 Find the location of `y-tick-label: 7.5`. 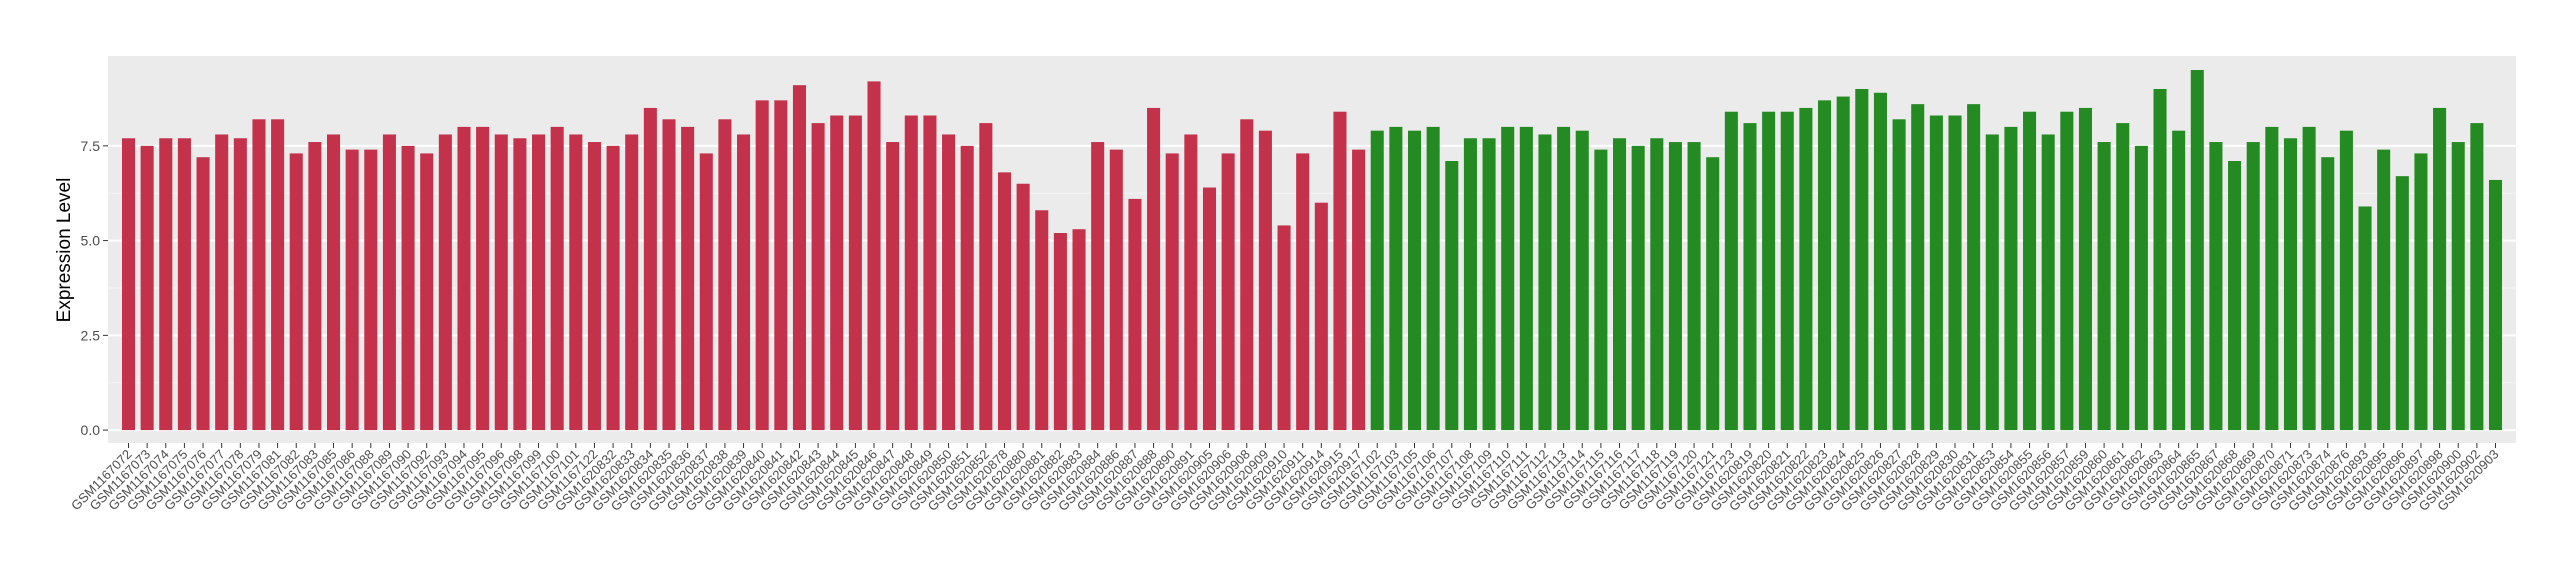

y-tick-label: 7.5 is located at coordinates (91, 146).